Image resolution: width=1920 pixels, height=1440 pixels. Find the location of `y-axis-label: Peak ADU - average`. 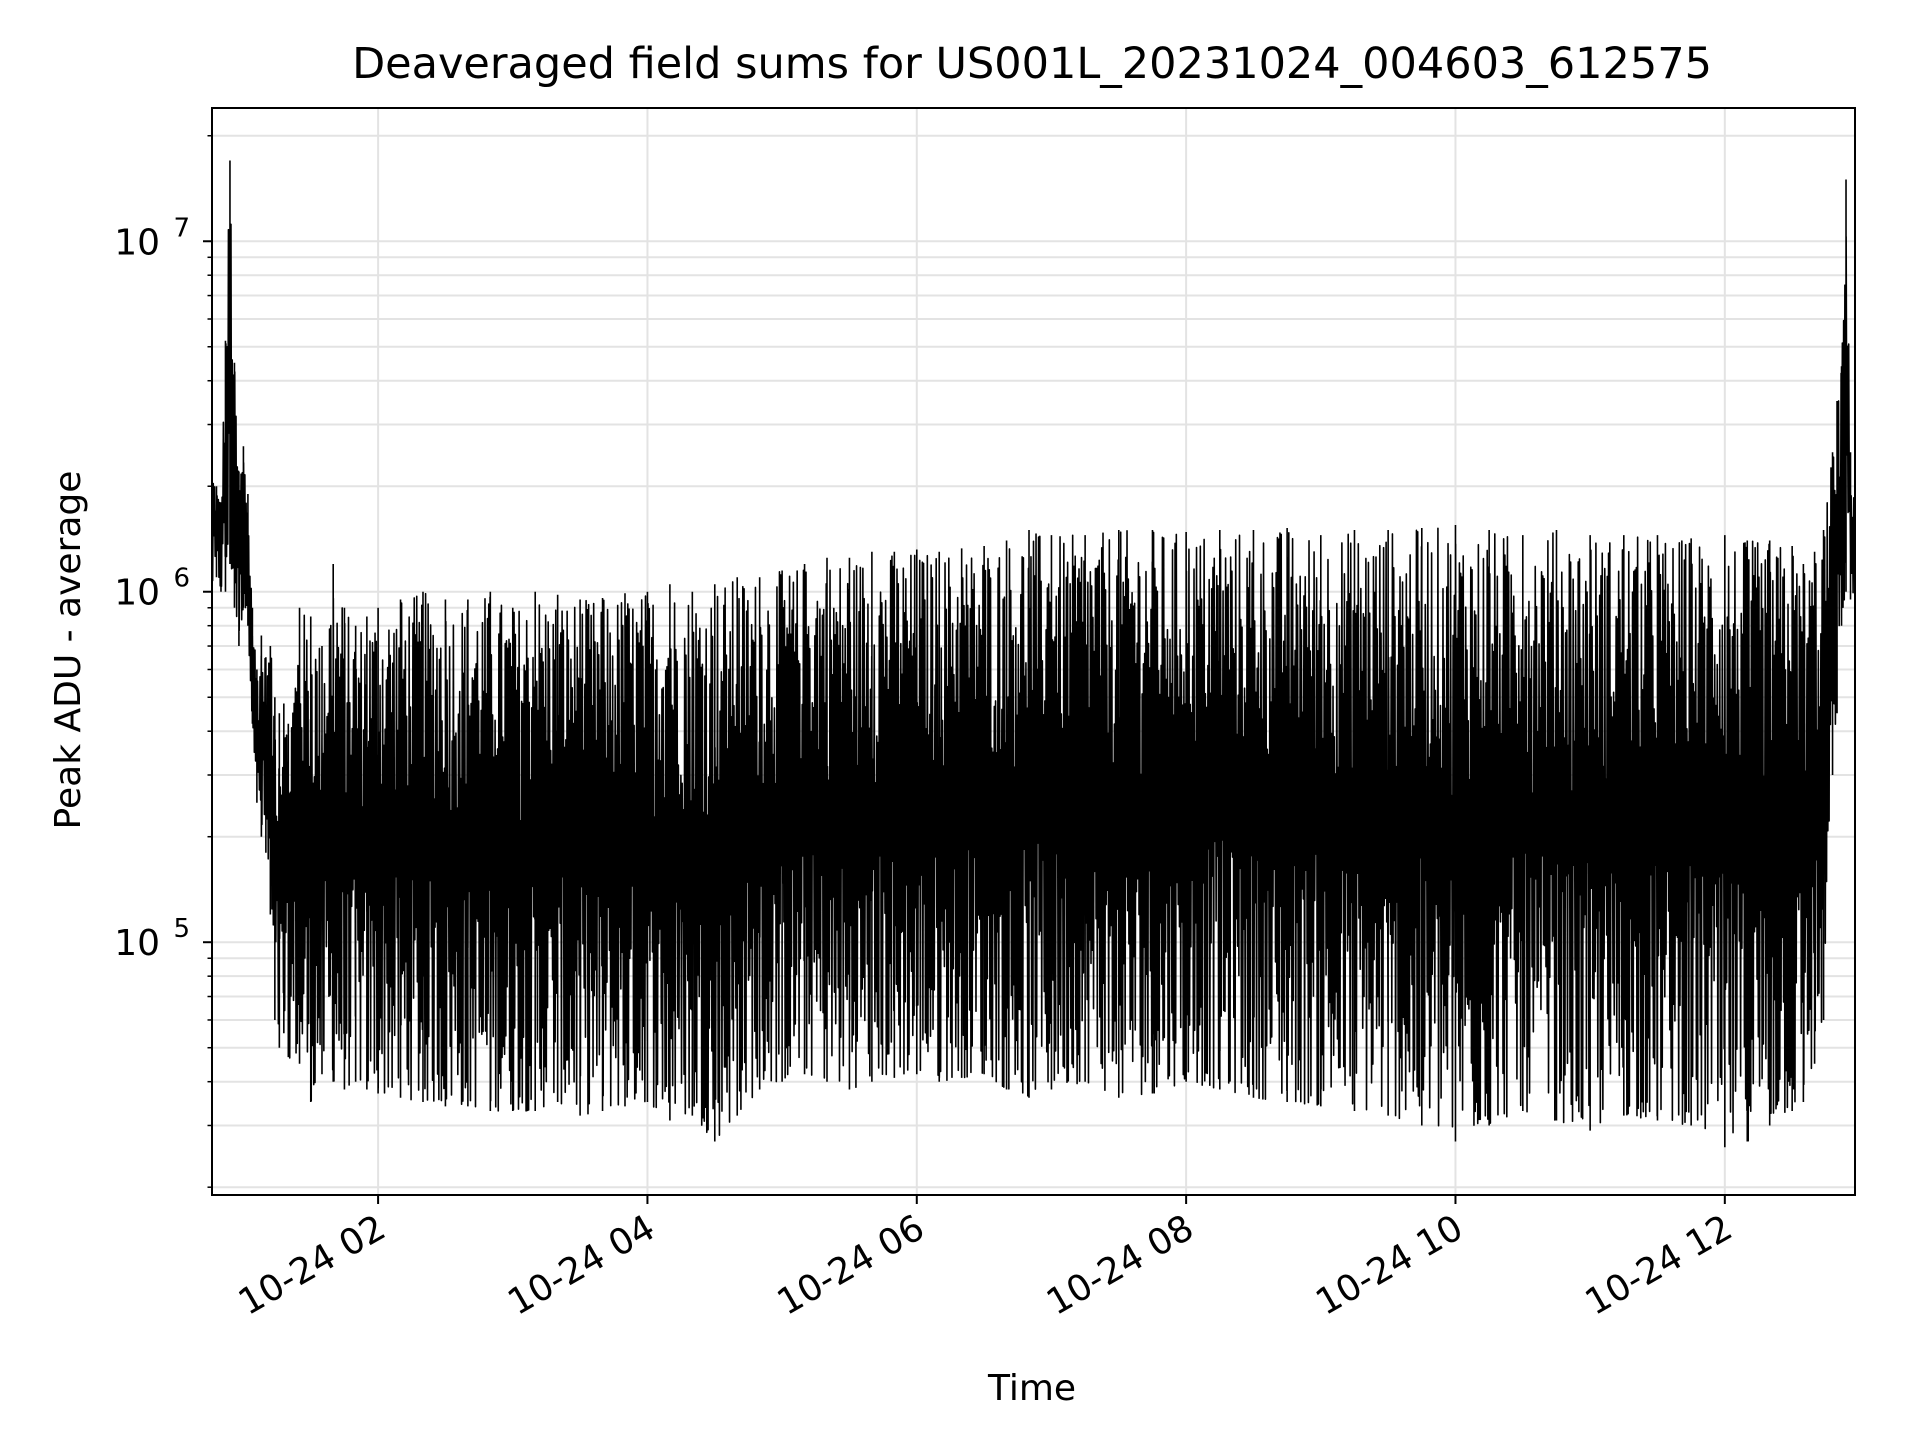

y-axis-label: Peak ADU - average is located at coordinates (68, 650).